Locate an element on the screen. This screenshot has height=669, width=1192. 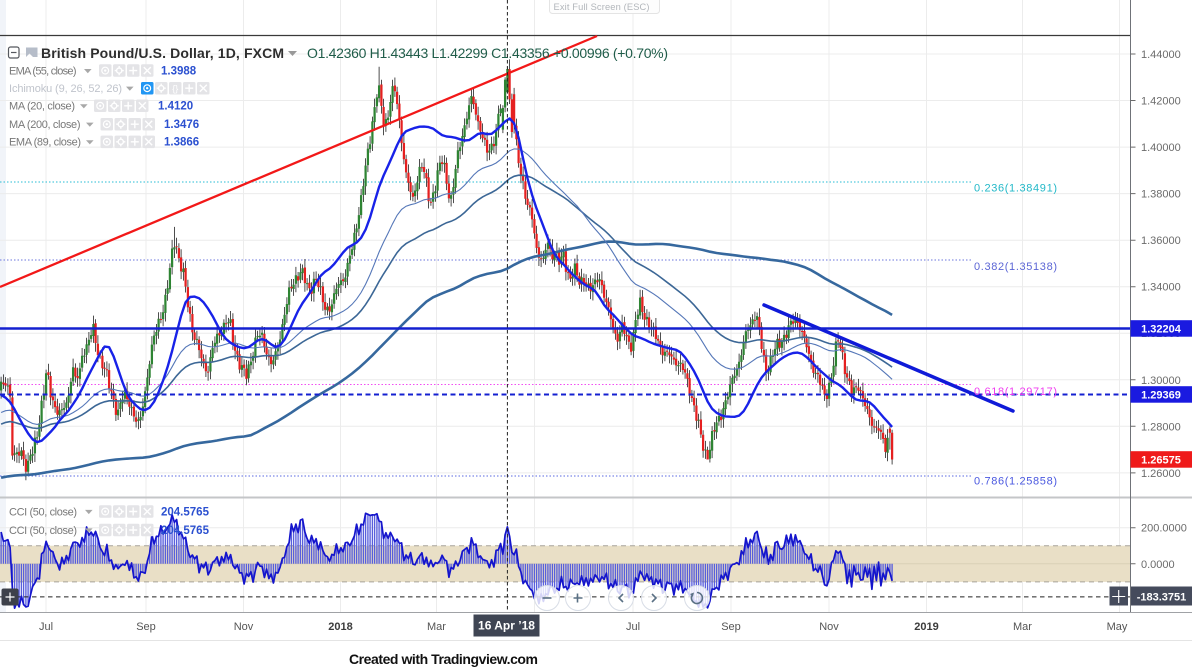
svg-text: 0.382(1.35138) is located at coordinates (1015, 267).